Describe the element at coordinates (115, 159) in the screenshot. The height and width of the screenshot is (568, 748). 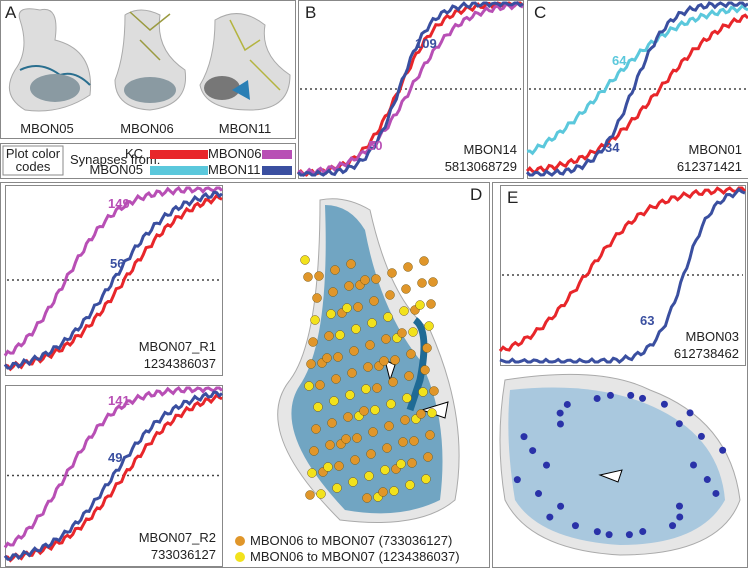
I see `legend-subtitle: Synapses from:` at that location.